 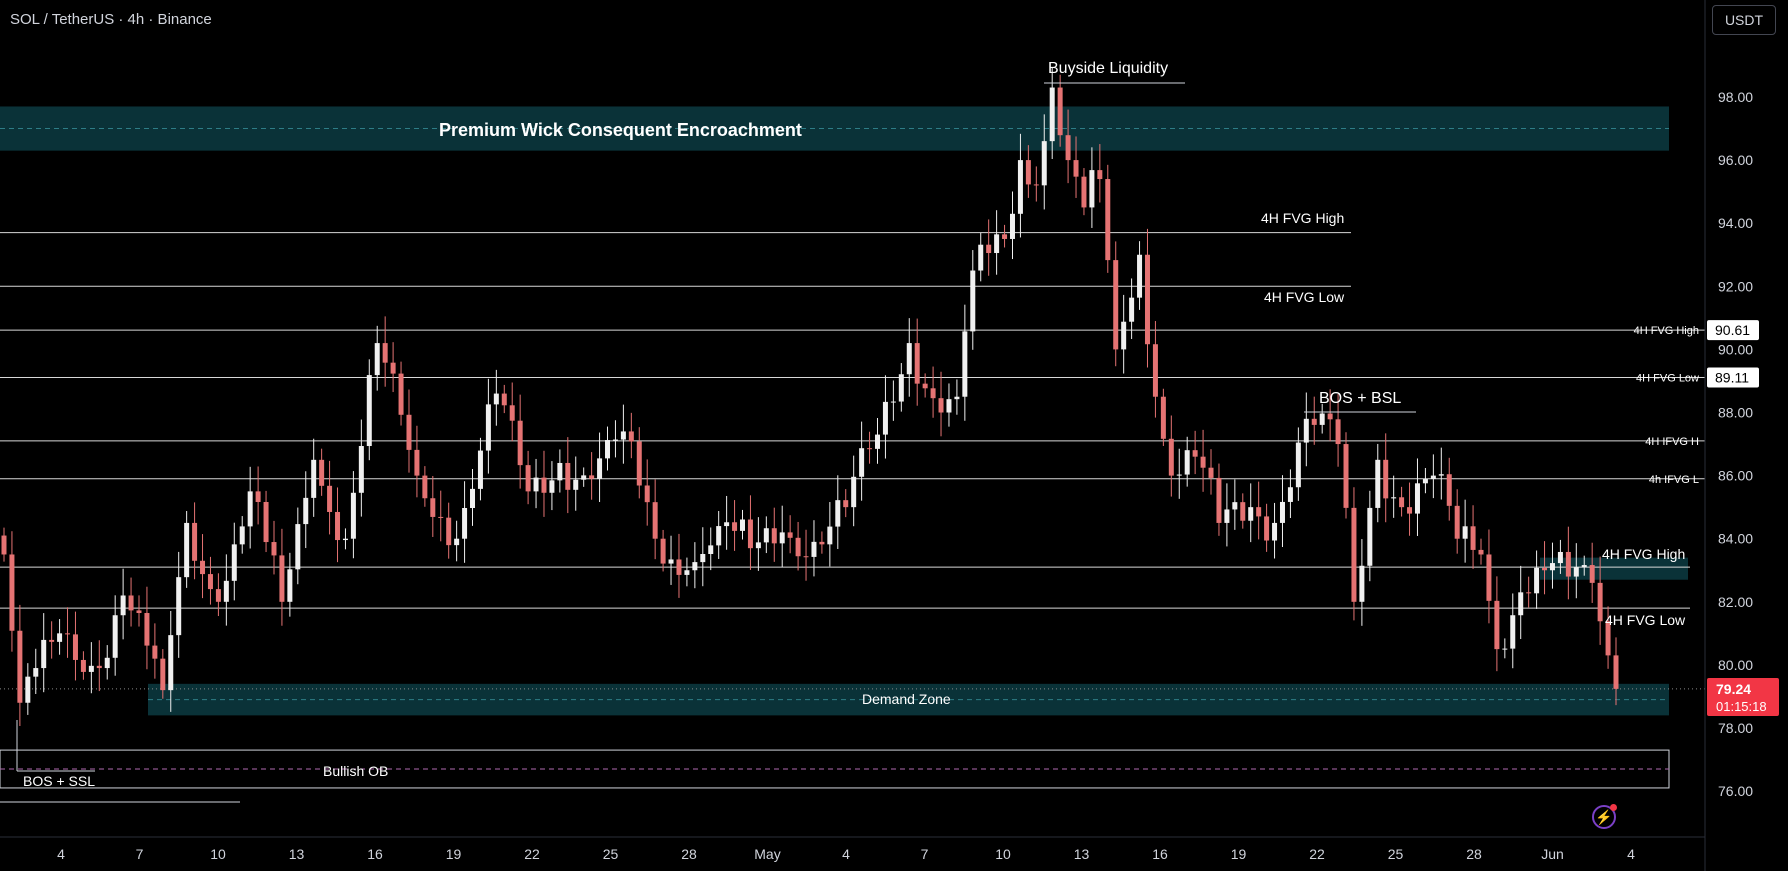 I want to click on symbol-title: SOL / TetherUS · 4h · Binance, so click(x=111, y=19).